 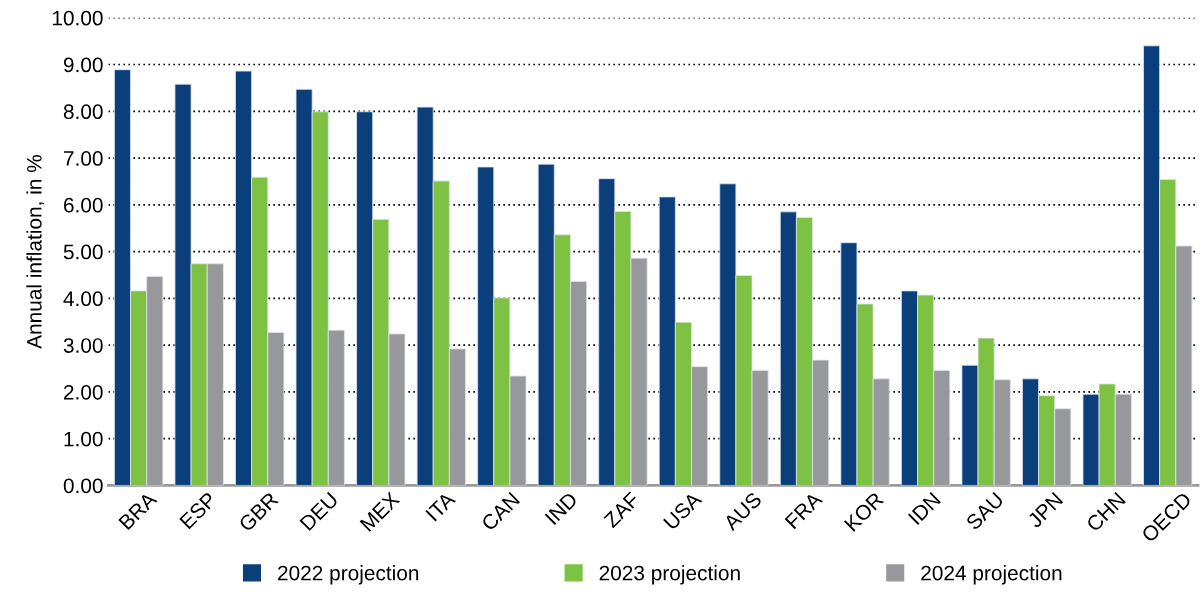 I want to click on y-tick-label: 7.00, so click(x=83, y=158).